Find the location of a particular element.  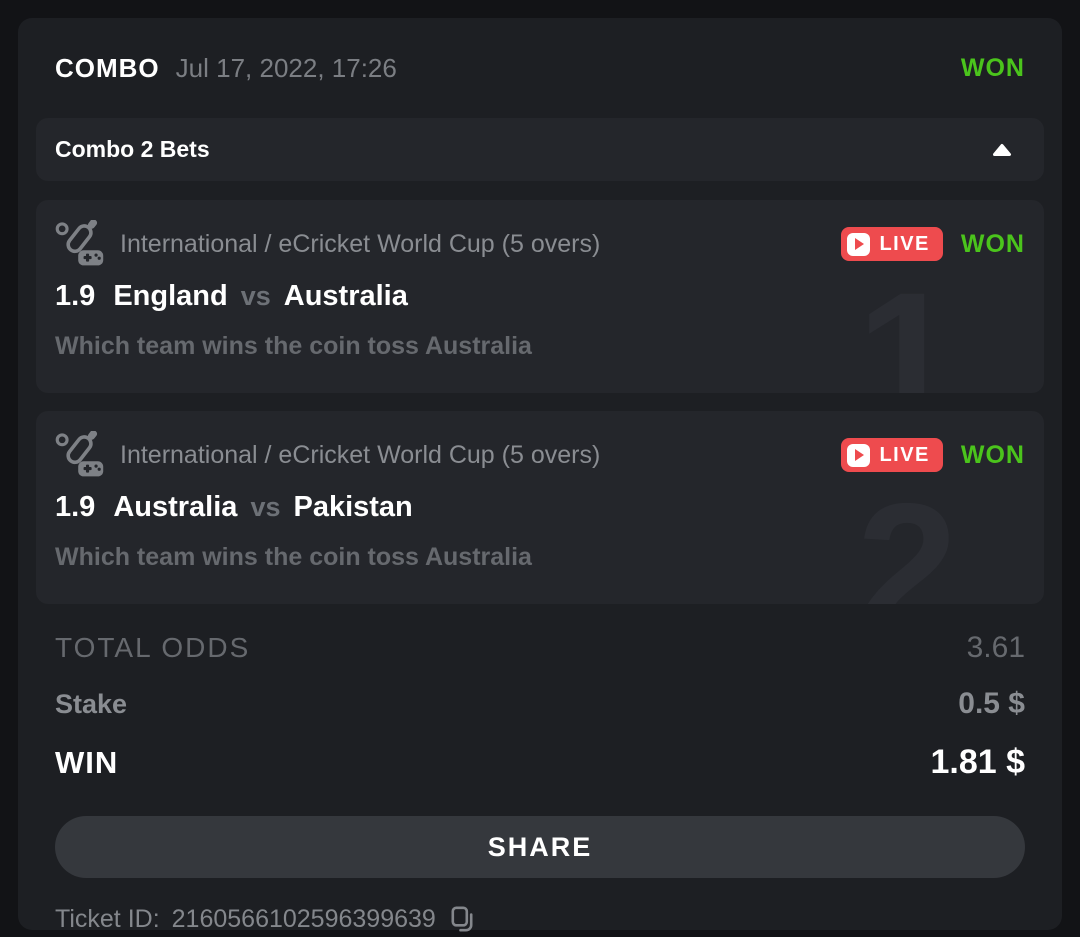

share-button: SHARE is located at coordinates (540, 847).